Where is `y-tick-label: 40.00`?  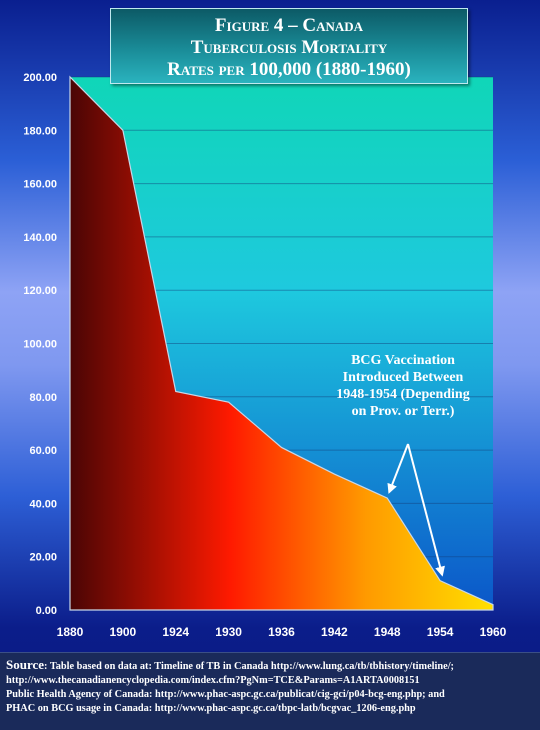
y-tick-label: 40.00 is located at coordinates (43, 504).